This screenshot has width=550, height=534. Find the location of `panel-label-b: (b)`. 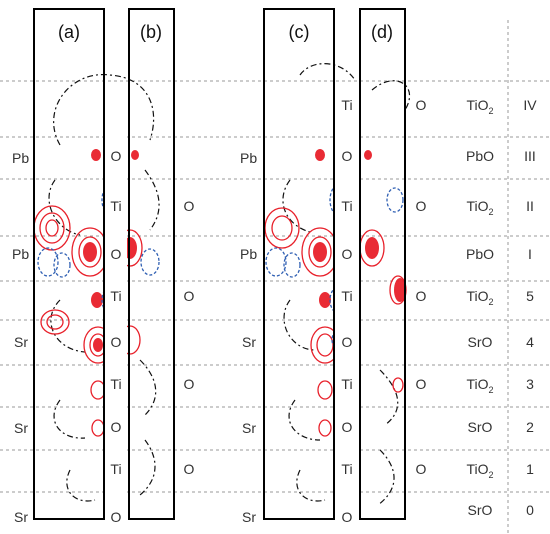

panel-label-b: (b) is located at coordinates (151, 32).